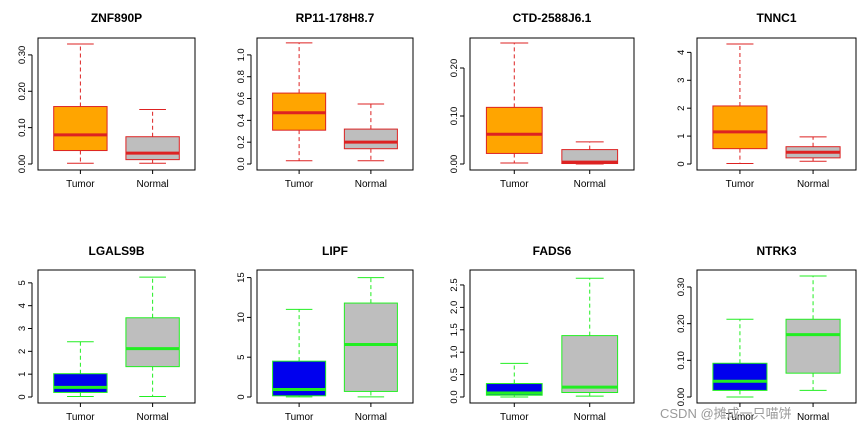 The width and height of the screenshot is (865, 431). Describe the element at coordinates (241, 317) in the screenshot. I see `y-tick-label: 10` at that location.